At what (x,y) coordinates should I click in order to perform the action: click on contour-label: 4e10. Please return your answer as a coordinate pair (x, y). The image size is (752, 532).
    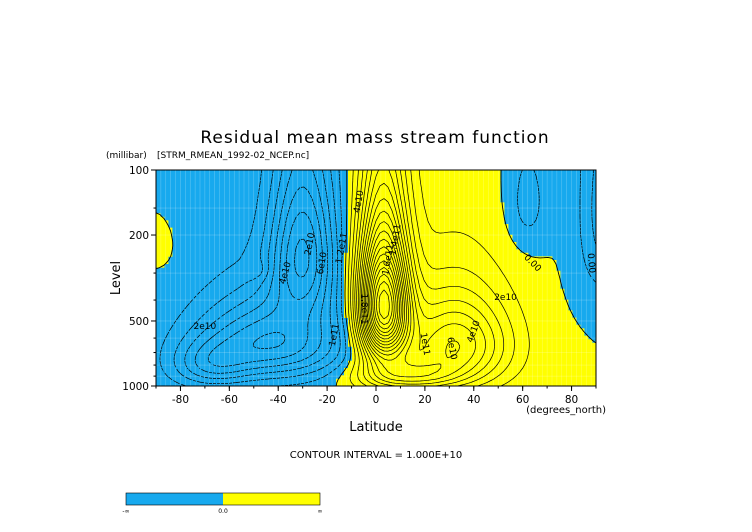
    Looking at the image, I should click on (359, 201).